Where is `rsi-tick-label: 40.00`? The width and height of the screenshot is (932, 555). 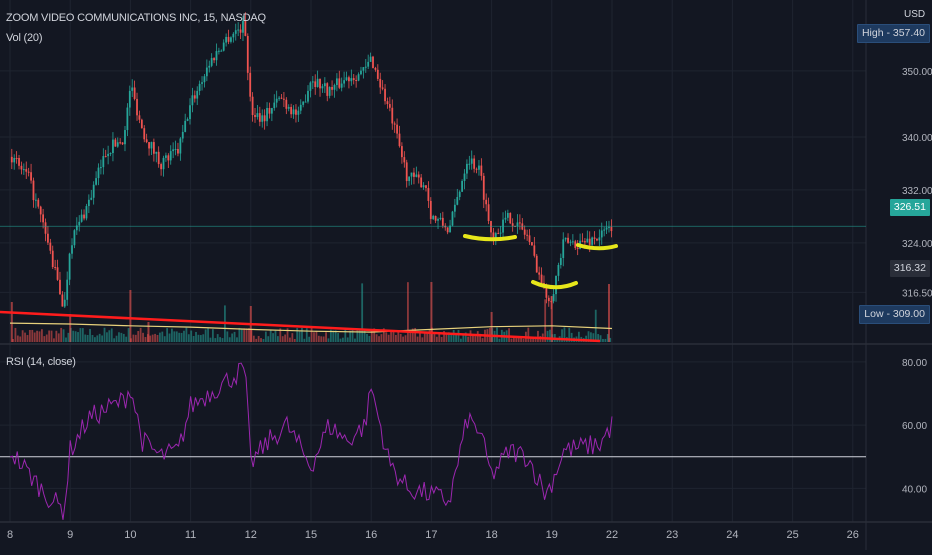
rsi-tick-label: 40.00 is located at coordinates (914, 489).